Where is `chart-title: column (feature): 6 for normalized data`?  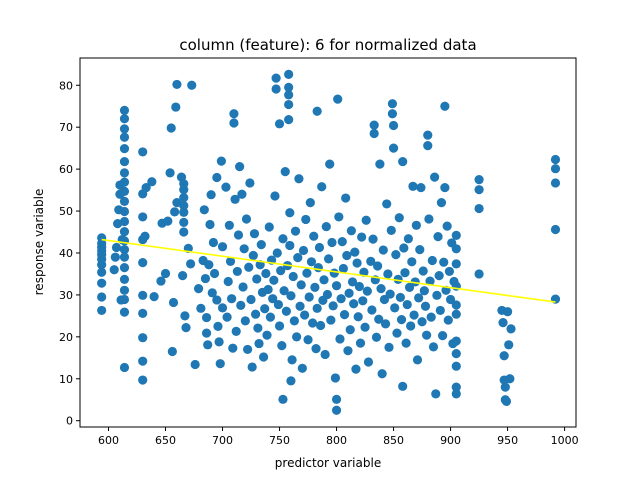 chart-title: column (feature): 6 for normalized data is located at coordinates (327, 45).